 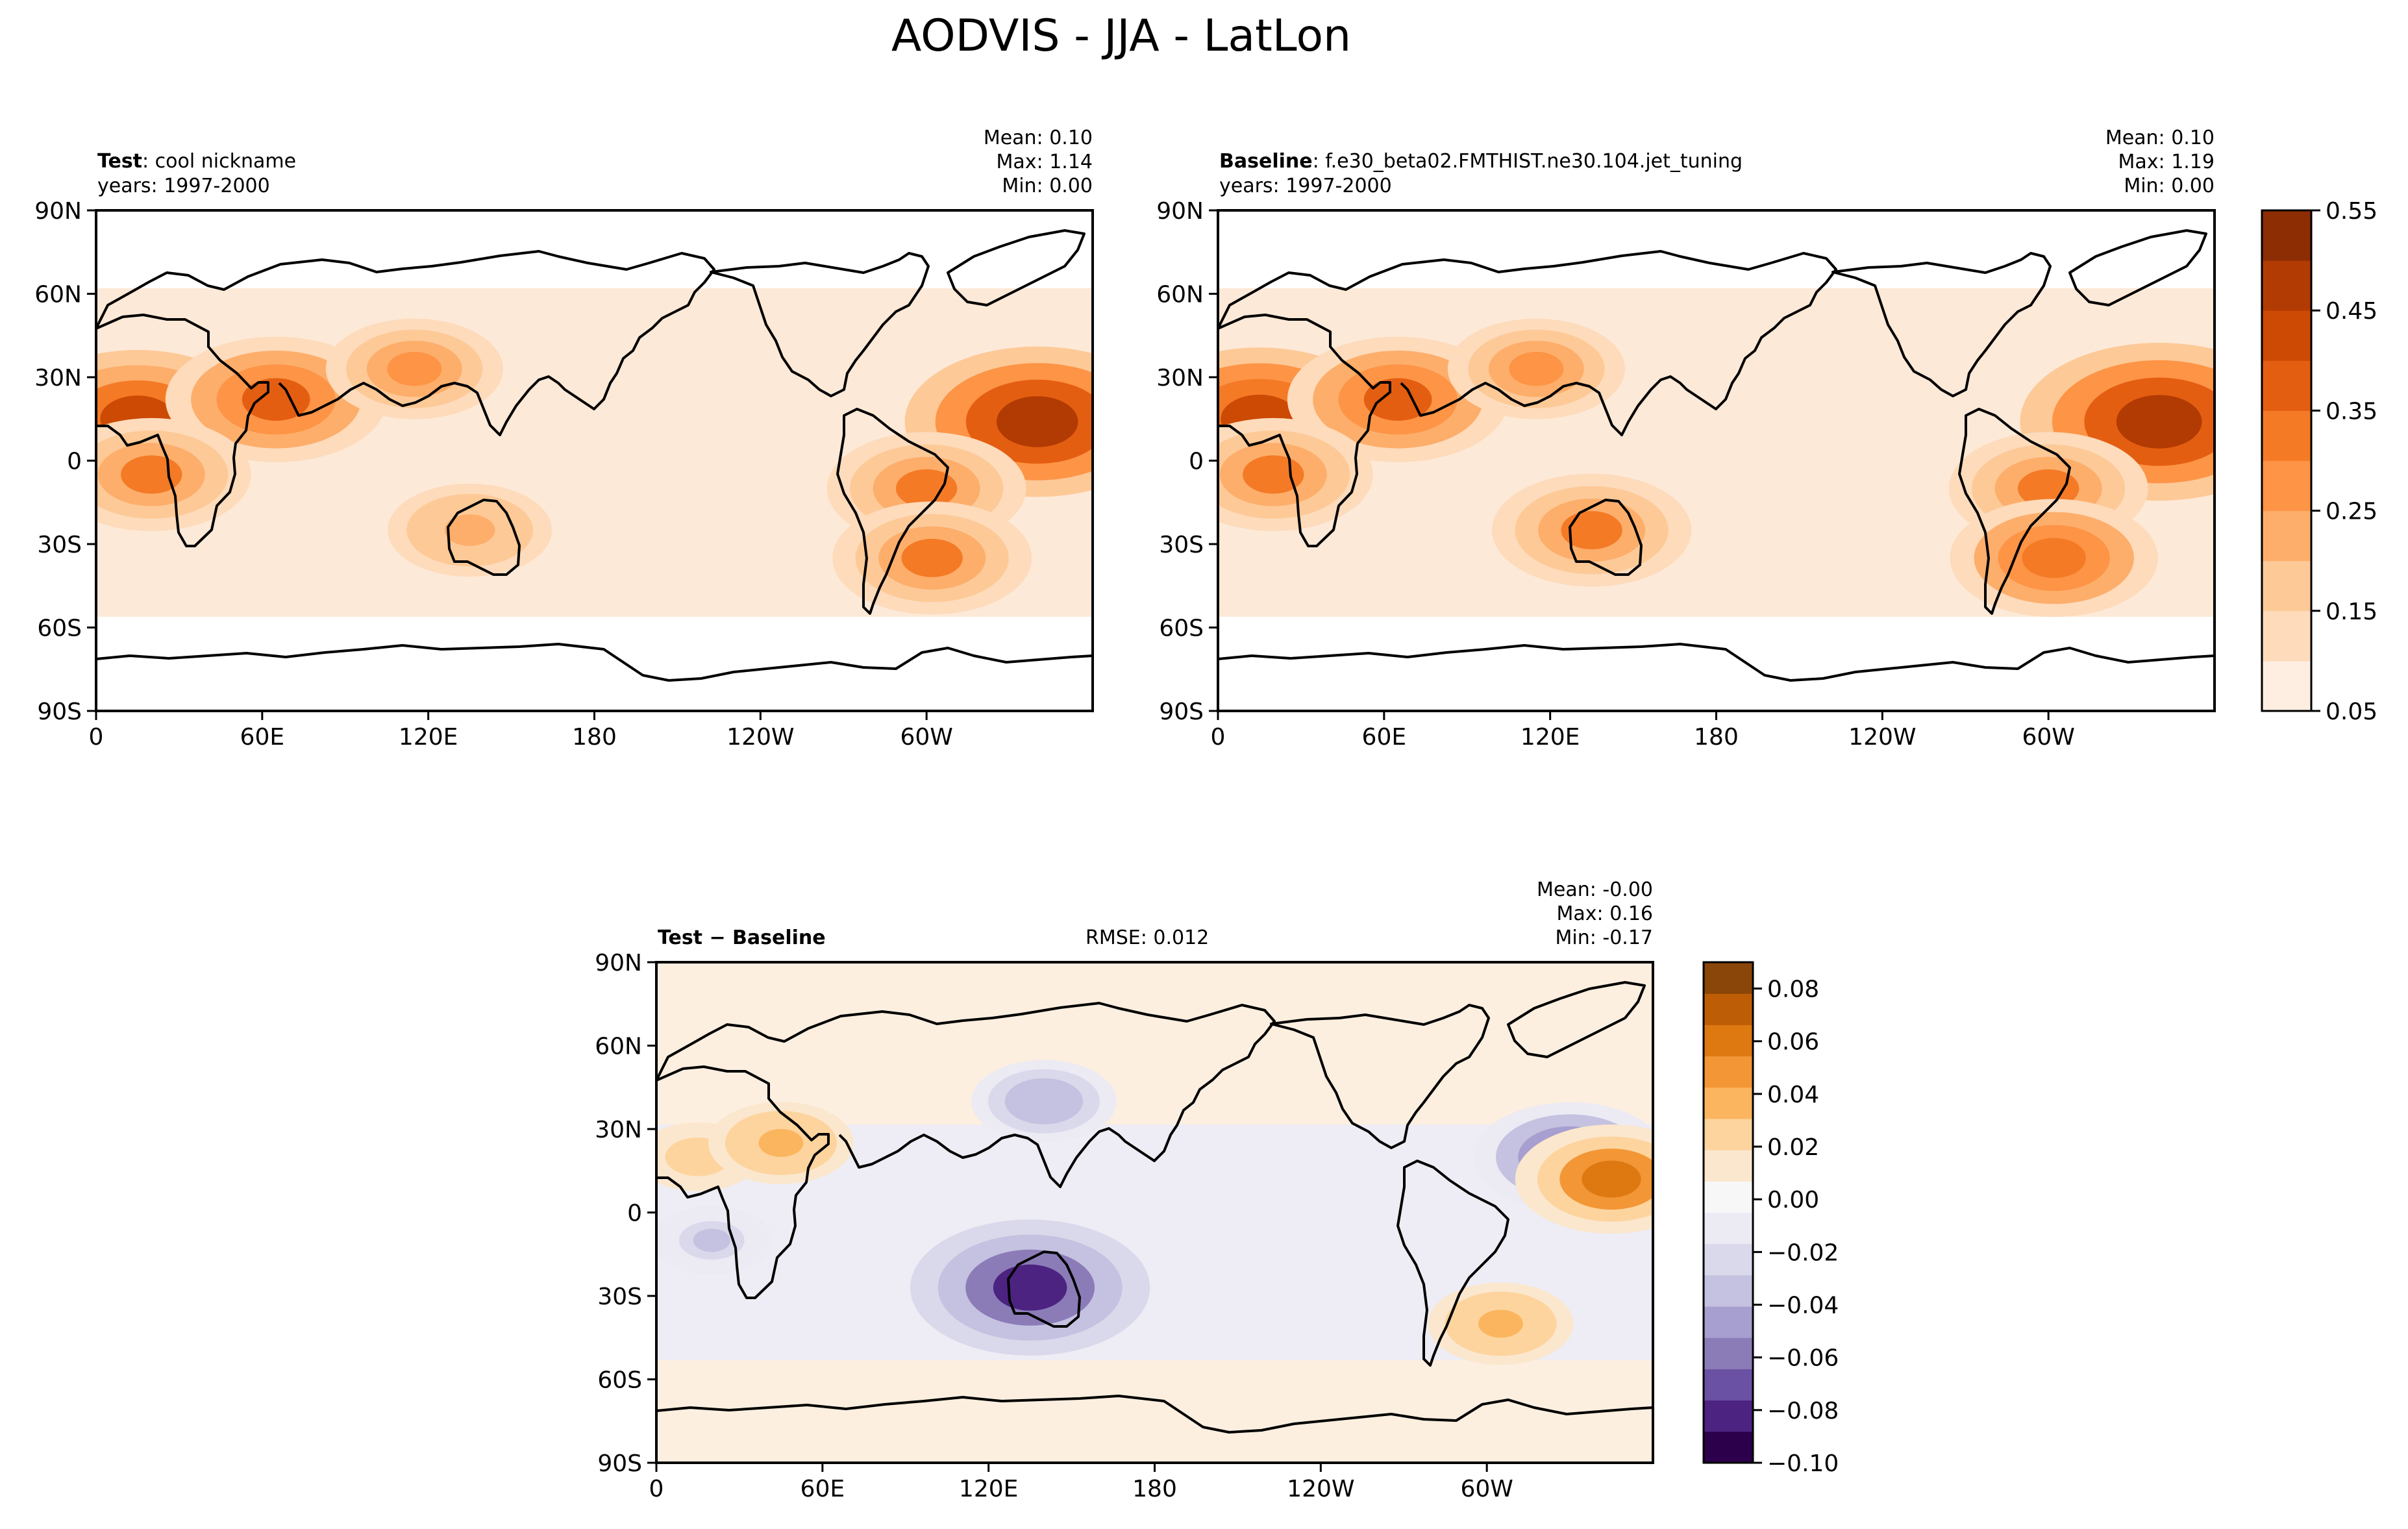 What do you see at coordinates (594, 466) in the screenshot?
I see `panel-test-hotspots` at bounding box center [594, 466].